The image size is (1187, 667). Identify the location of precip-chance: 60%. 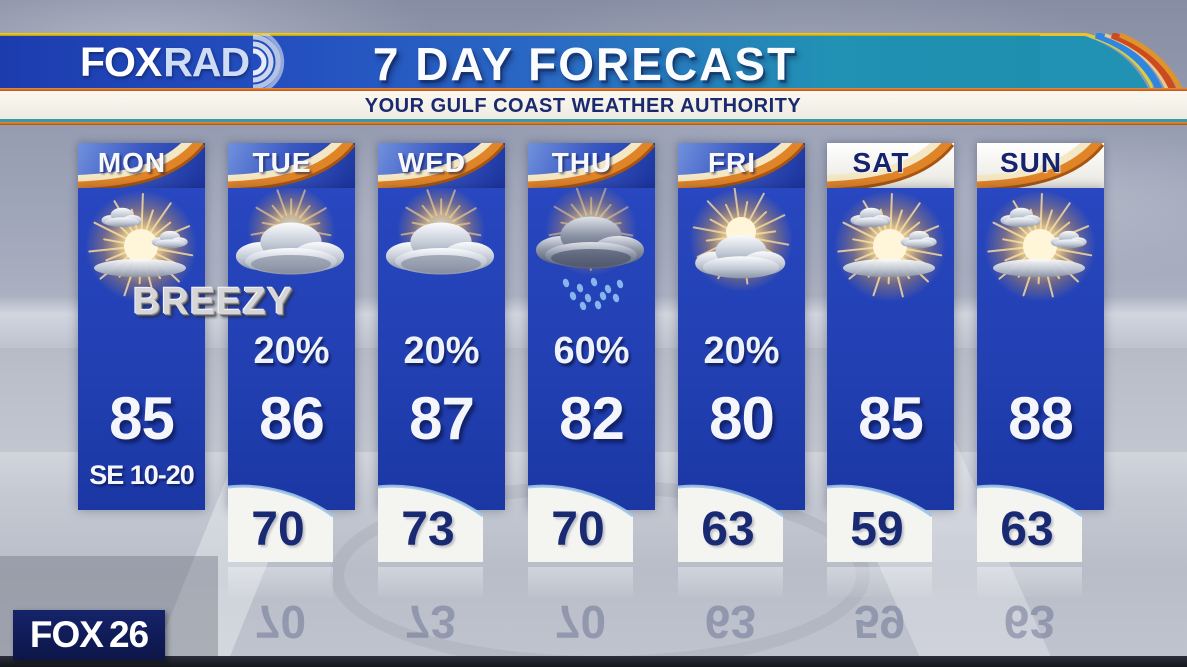
(591, 351).